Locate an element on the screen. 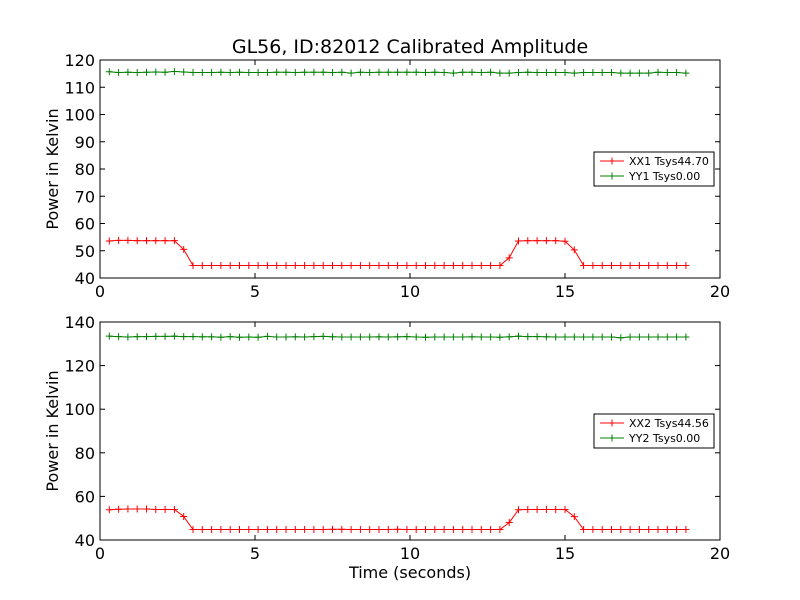 This screenshot has width=800, height=600. x-tick-label: 5 is located at coordinates (255, 291).